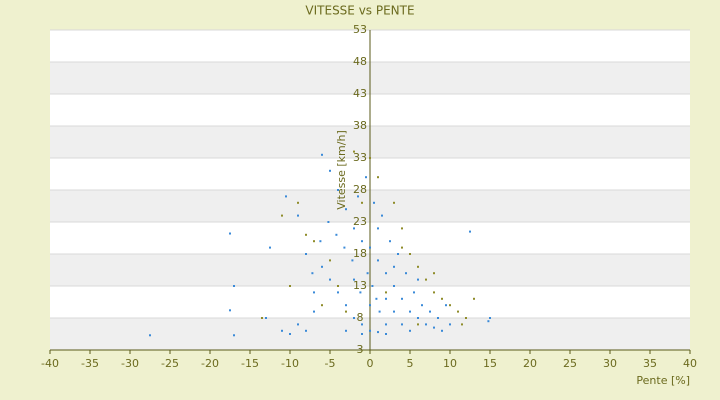 The width and height of the screenshot is (720, 400). I want to click on y-tick-label: 28, so click(360, 189).